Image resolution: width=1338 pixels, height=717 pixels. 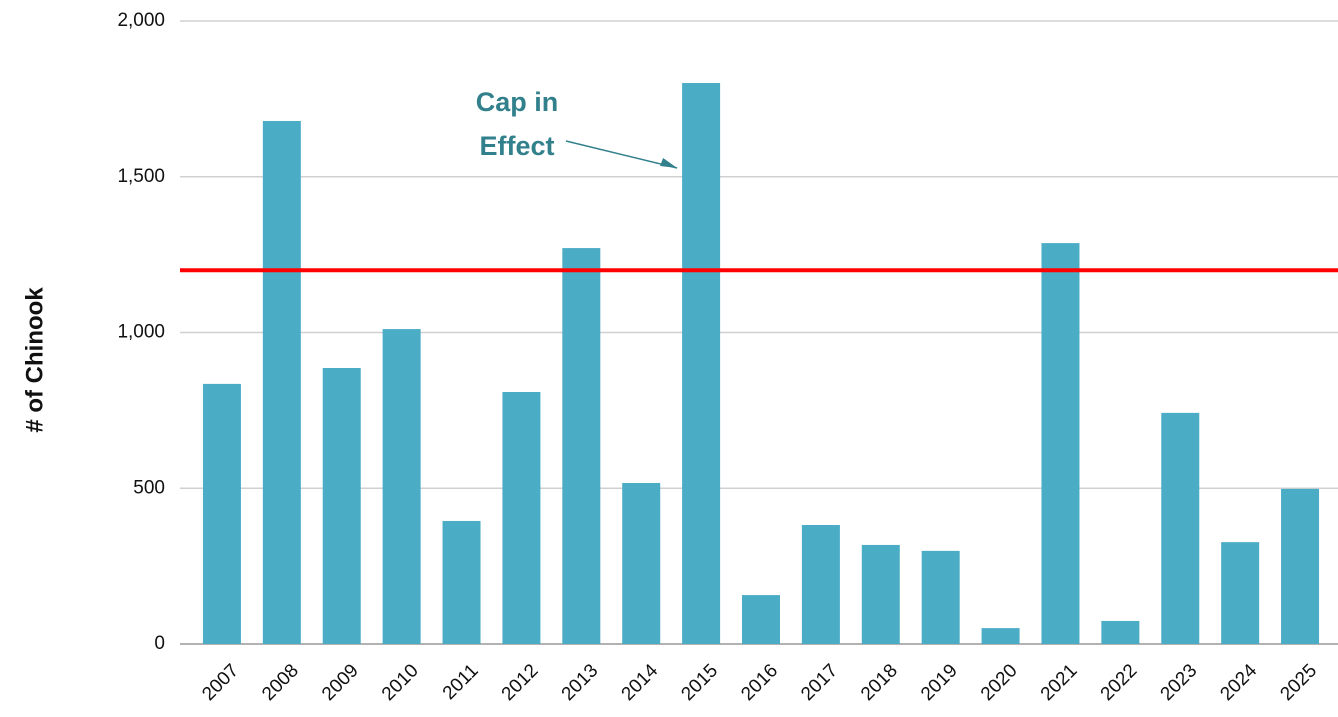 I want to click on x-tick-label: 2018, so click(x=879, y=682).